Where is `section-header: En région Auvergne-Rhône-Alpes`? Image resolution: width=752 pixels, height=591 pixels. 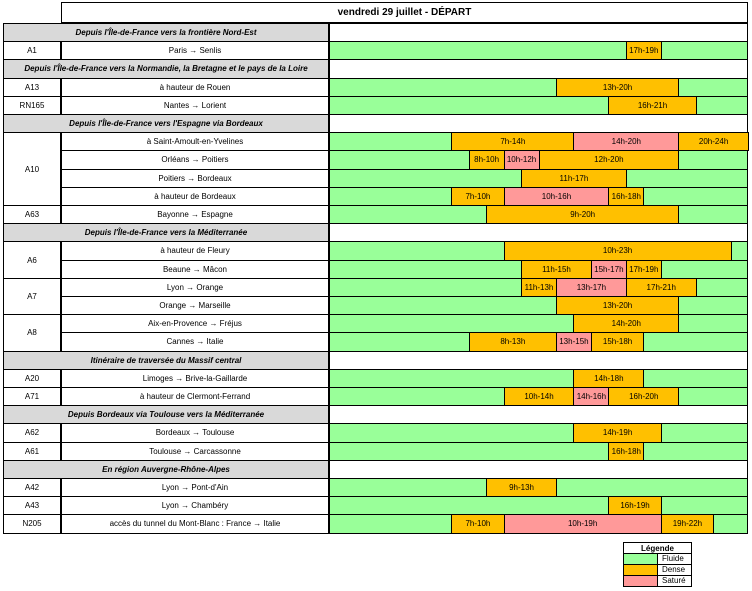 section-header: En région Auvergne-Rhône-Alpes is located at coordinates (166, 469).